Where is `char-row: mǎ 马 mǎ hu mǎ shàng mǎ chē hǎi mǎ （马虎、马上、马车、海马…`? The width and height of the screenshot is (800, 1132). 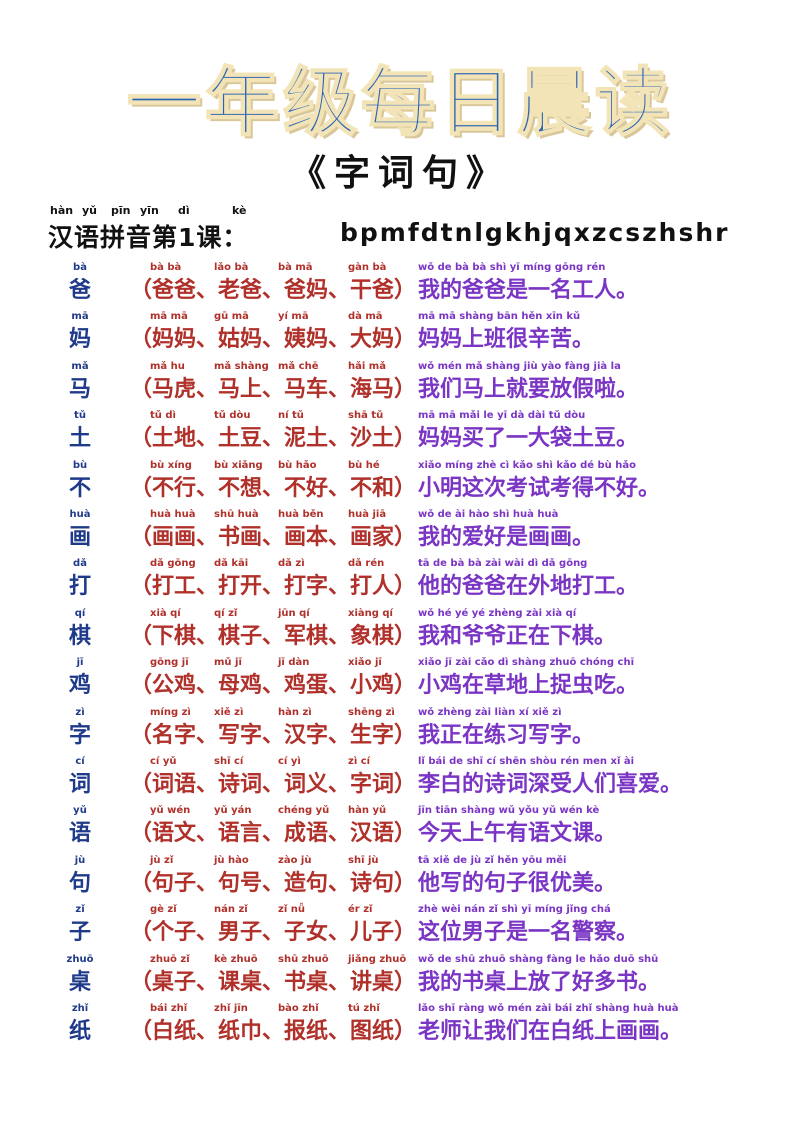
char-row: mǎ 马 mǎ hu mǎ shàng mǎ chē hǎi mǎ （马虎、马上、马车、海马… is located at coordinates (400, 386).